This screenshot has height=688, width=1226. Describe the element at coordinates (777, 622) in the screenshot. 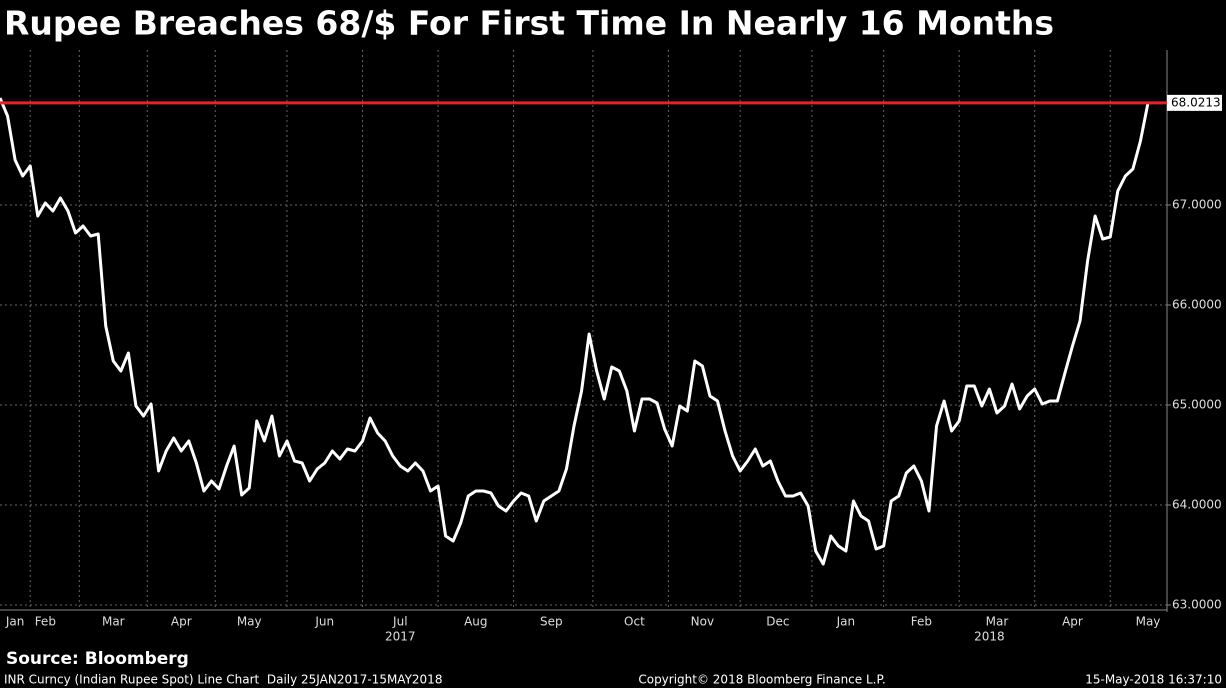

I see `x-tick-label: Dec` at that location.